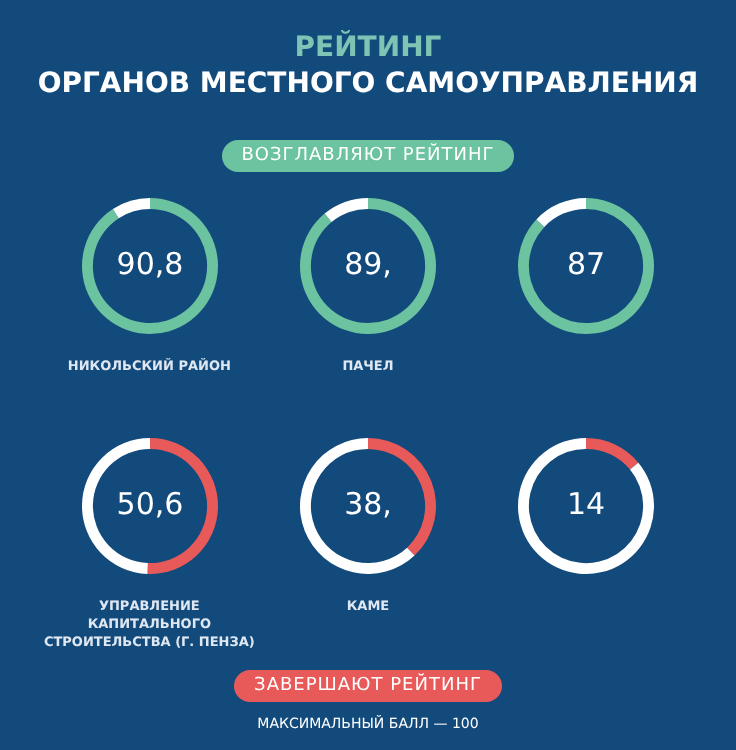 This screenshot has width=736, height=750. Describe the element at coordinates (586, 503) in the screenshot. I see `data-label: 14` at that location.